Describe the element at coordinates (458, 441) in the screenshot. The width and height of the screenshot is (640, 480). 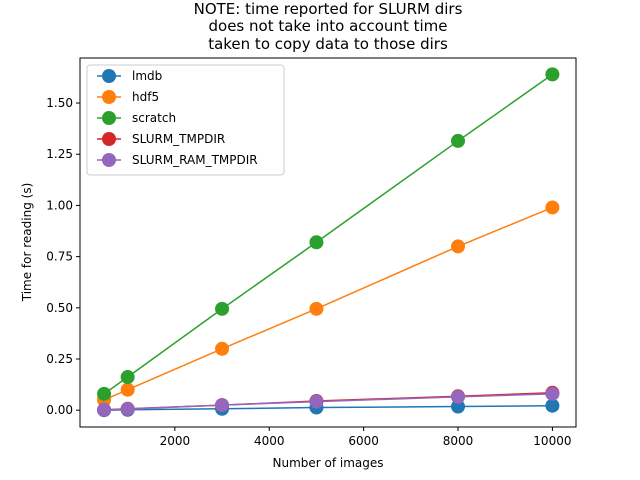
I see `x-tick-label: 8000` at that location.